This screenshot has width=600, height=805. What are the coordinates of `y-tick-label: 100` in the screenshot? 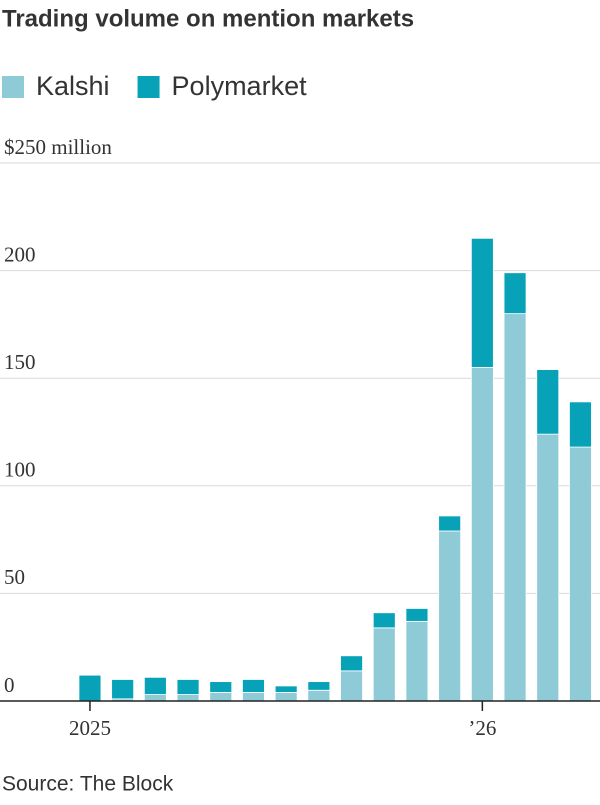 It's located at (20, 470).